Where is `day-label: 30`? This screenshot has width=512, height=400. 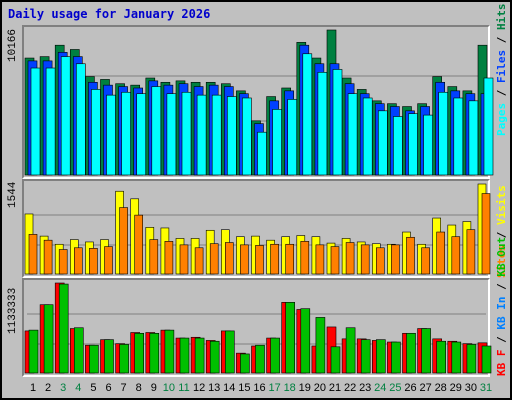 day-label: 30 is located at coordinates (471, 388).